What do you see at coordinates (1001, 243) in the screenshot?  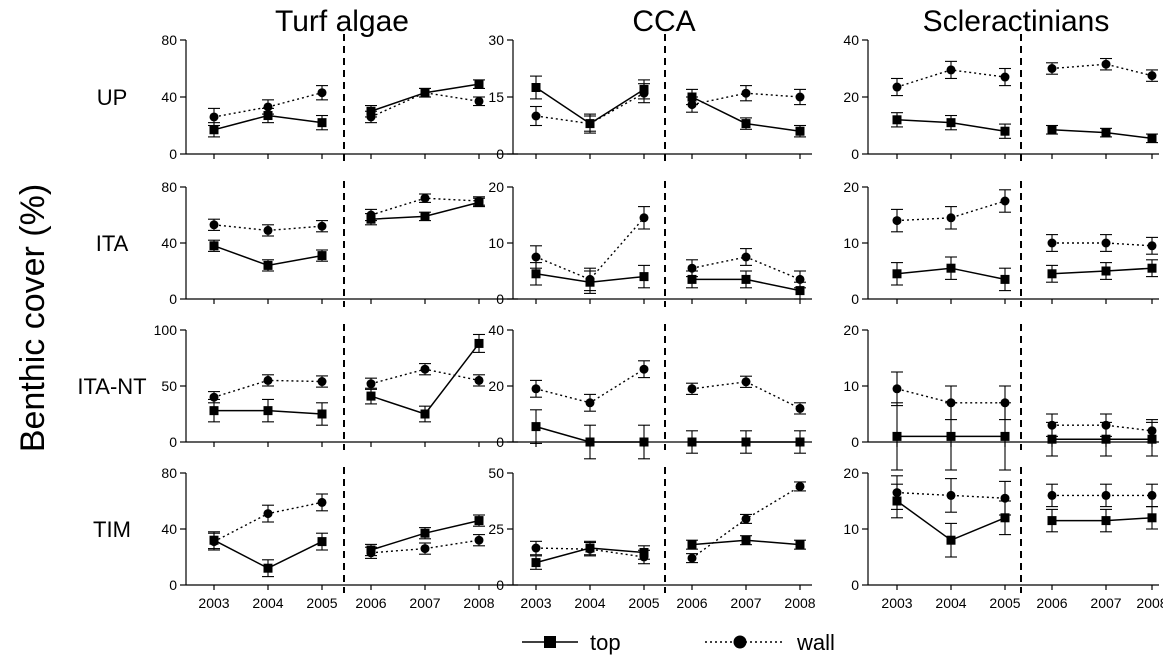 I see `panel-ita-scleractinians: 0 10 20` at bounding box center [1001, 243].